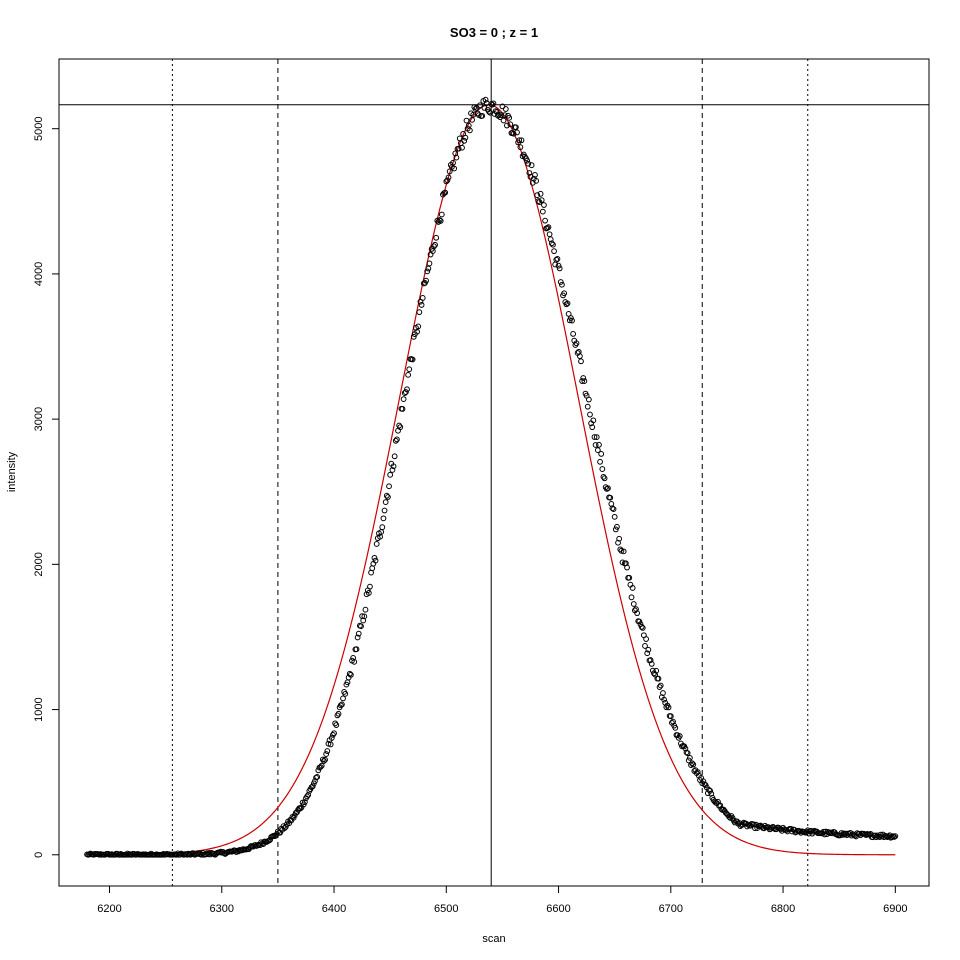 The image size is (960, 960). Describe the element at coordinates (39, 419) in the screenshot. I see `y-tick-label: 3000` at that location.